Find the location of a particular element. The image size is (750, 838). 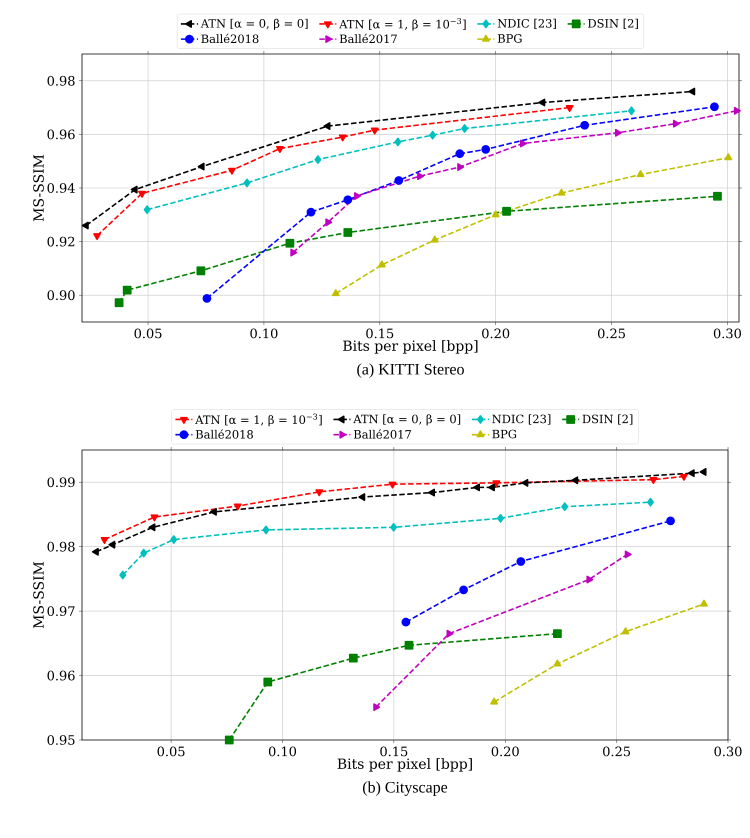

legend-label: BPG is located at coordinates (510, 38).